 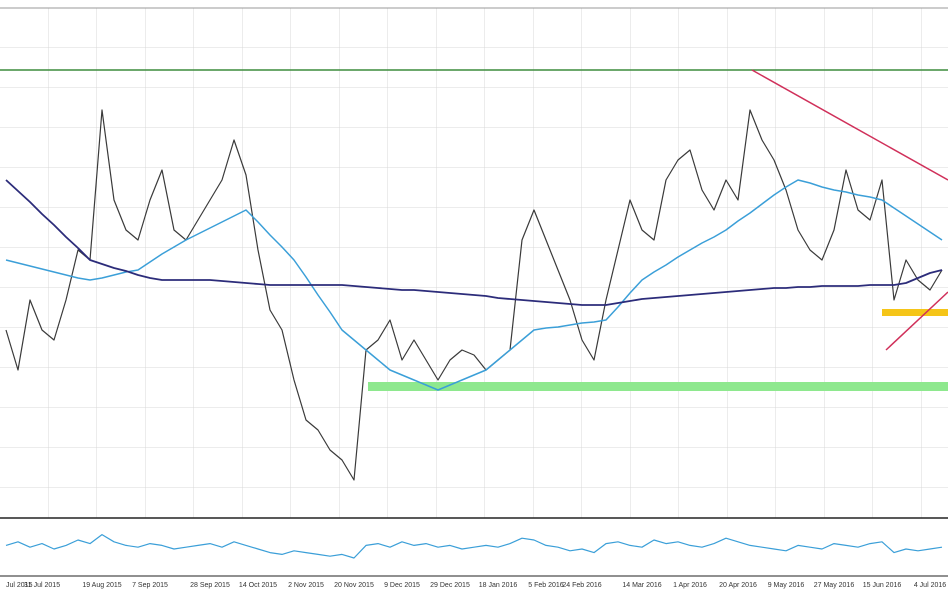 What do you see at coordinates (738, 585) in the screenshot?
I see `x-tick-label: 20 Apr 2016` at bounding box center [738, 585].